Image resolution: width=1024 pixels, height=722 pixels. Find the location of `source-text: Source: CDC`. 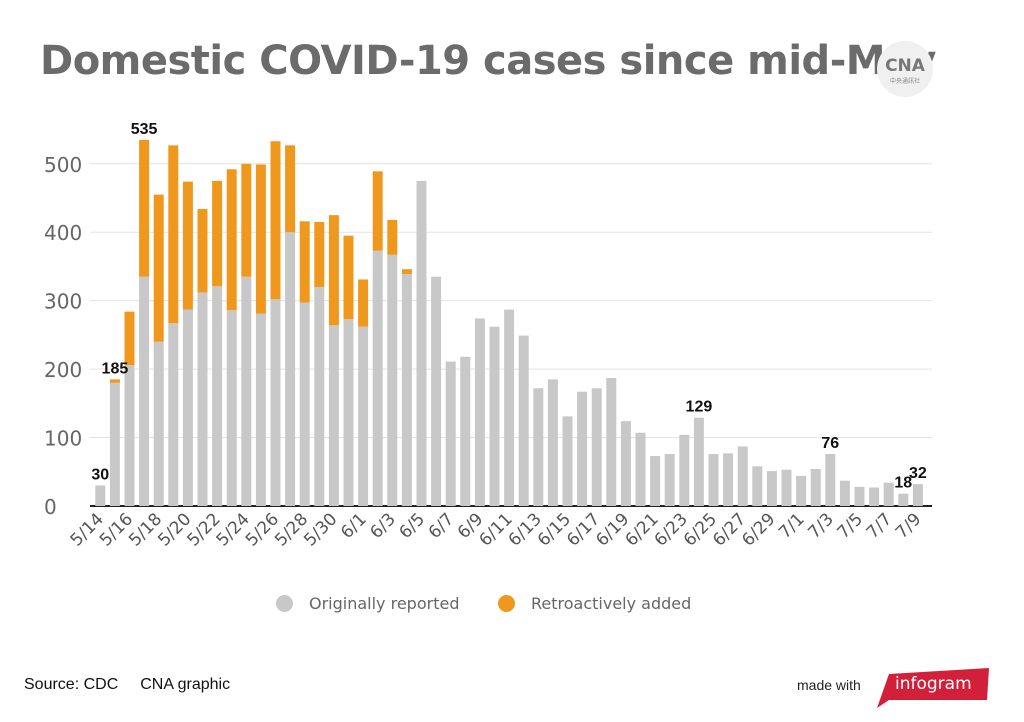

source-text: Source: CDC is located at coordinates (71, 684).